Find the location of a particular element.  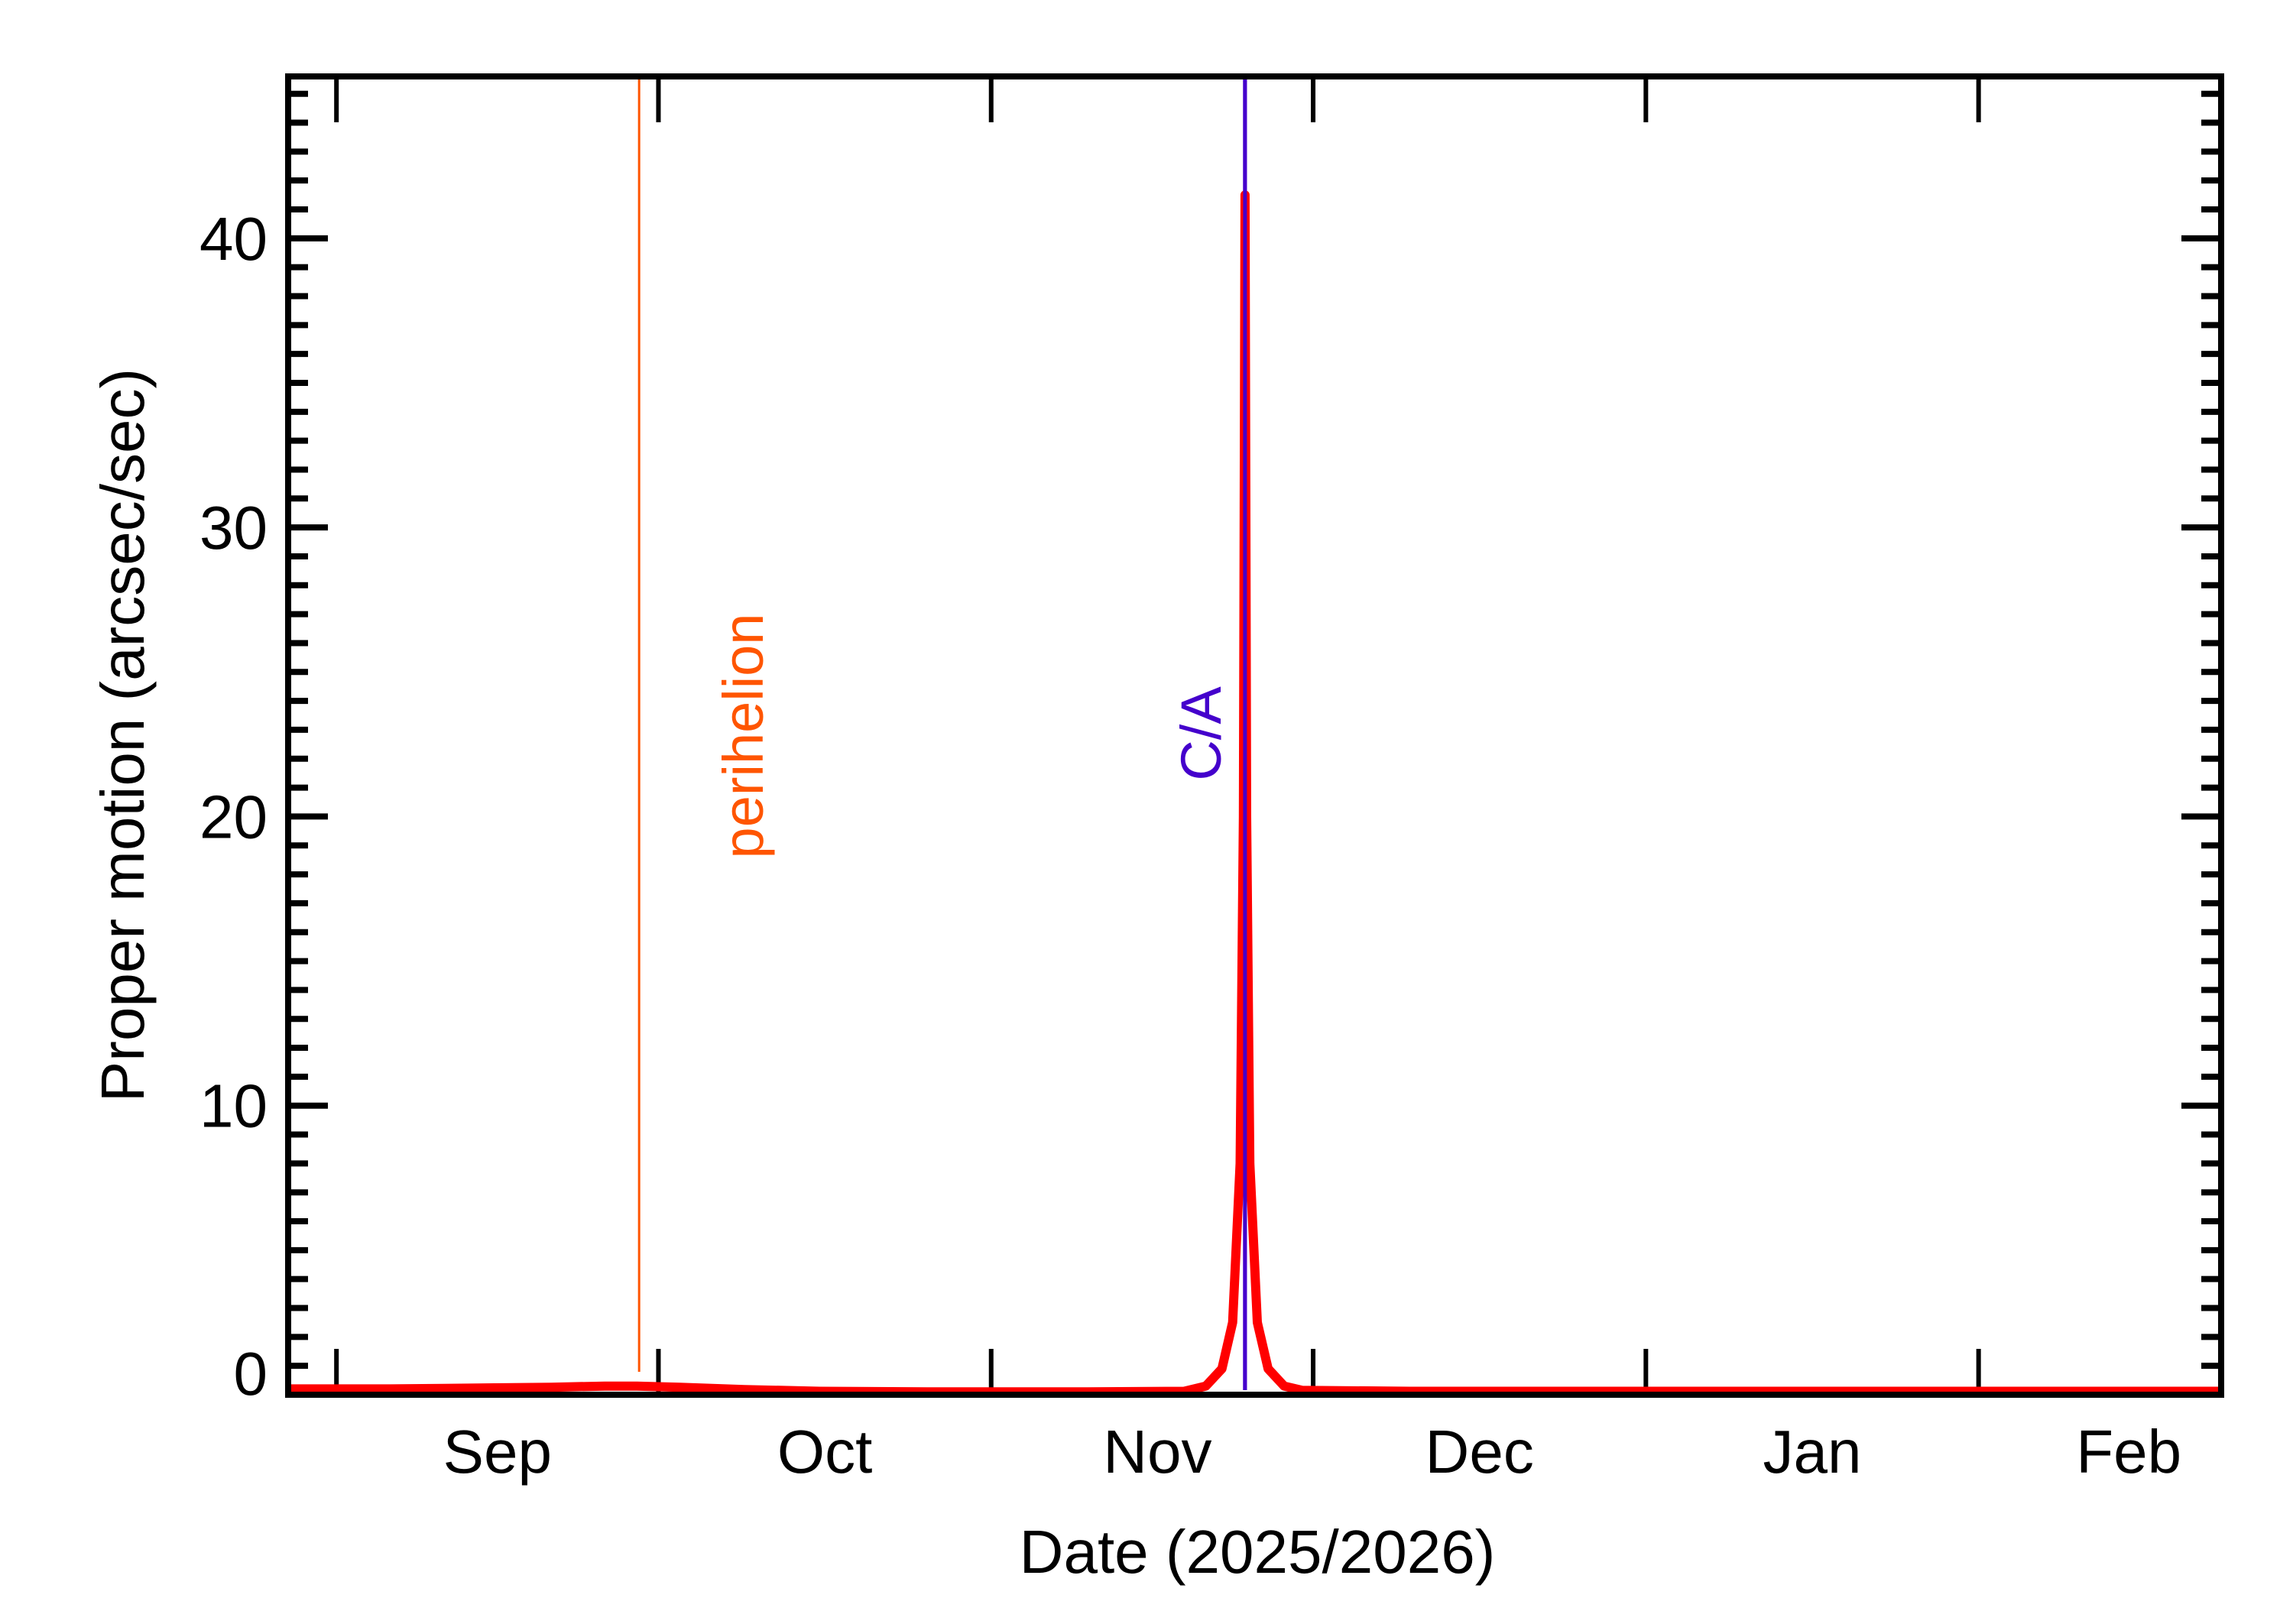

x-tick-label: Jan is located at coordinates (1812, 1452).